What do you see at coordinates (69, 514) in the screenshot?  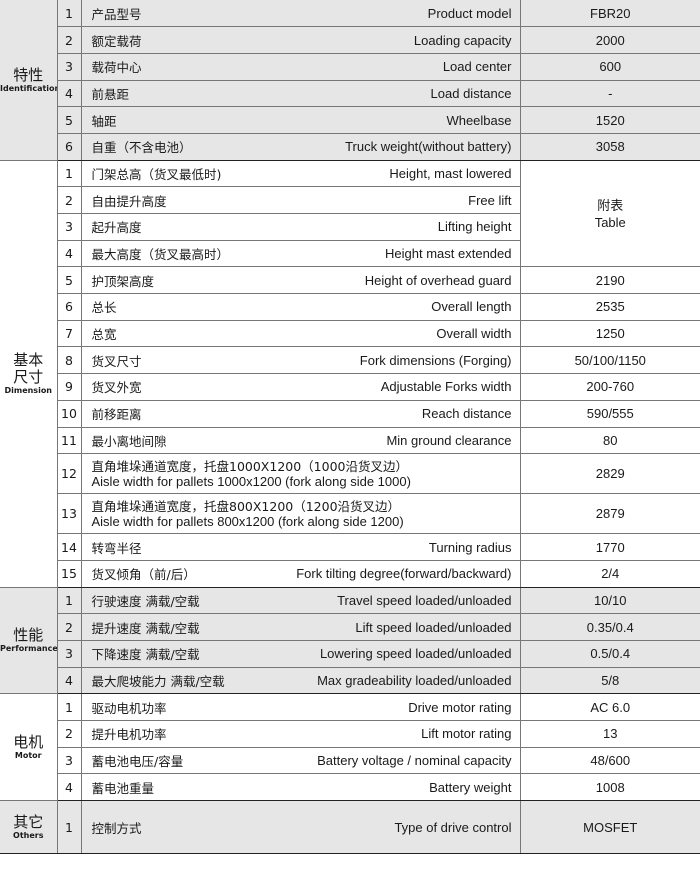 I see `row-number: 13` at bounding box center [69, 514].